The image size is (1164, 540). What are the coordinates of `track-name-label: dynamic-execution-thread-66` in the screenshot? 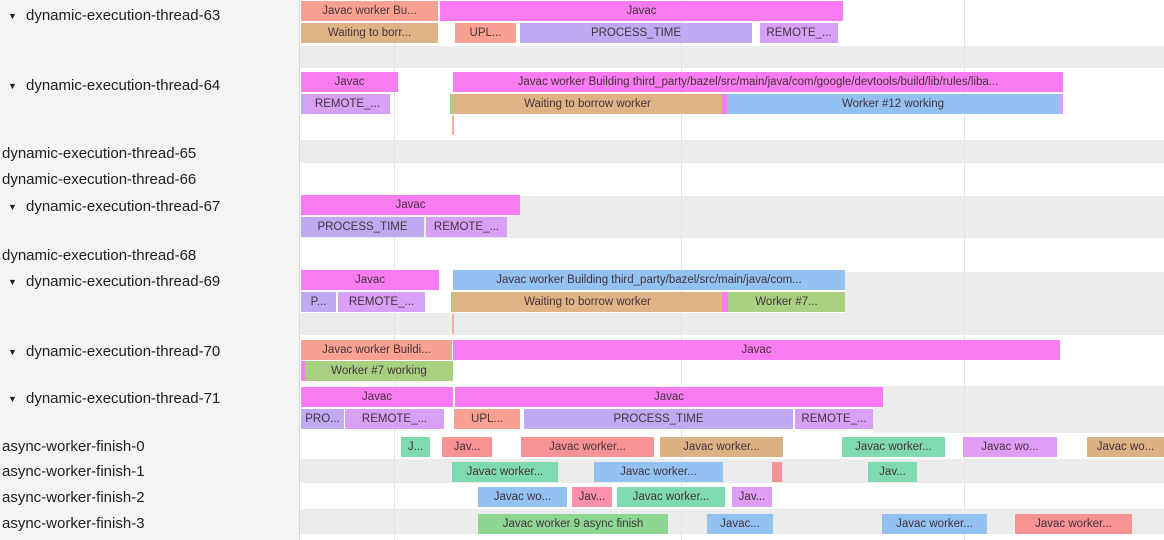 It's located at (99, 179).